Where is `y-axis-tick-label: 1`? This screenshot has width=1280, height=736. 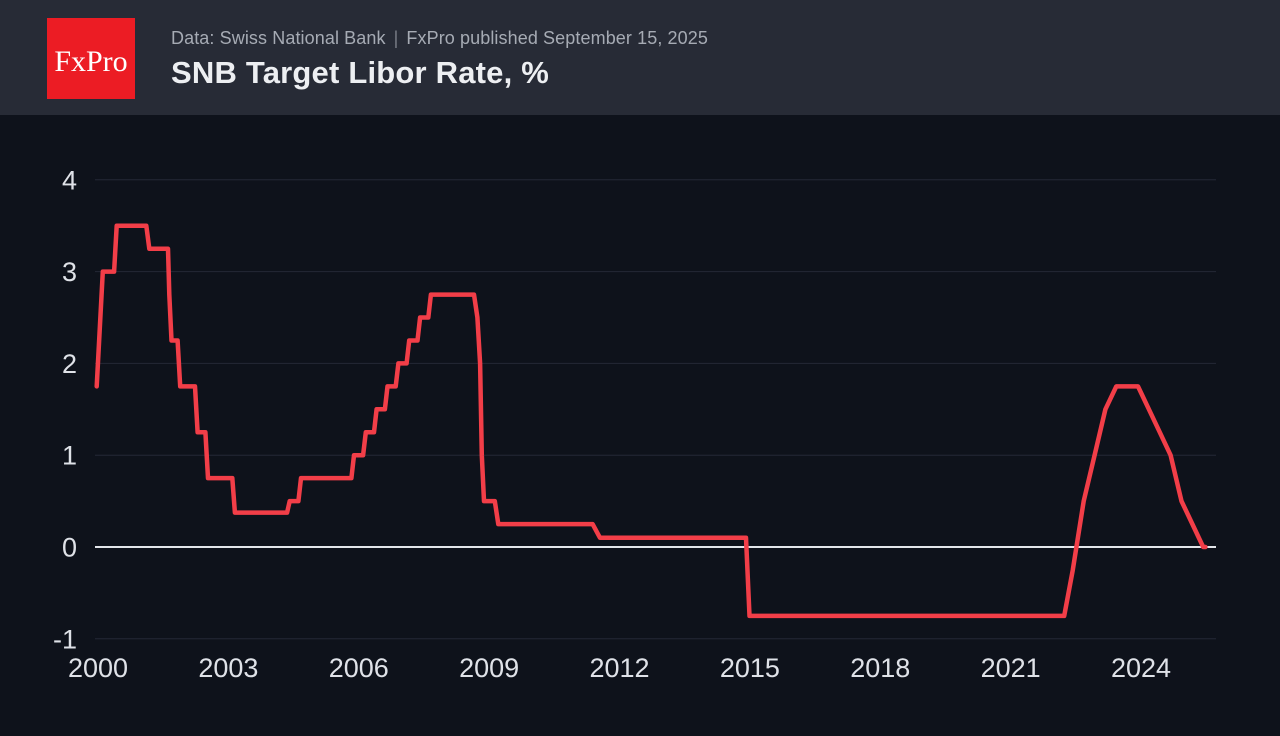
y-axis-tick-label: 1 is located at coordinates (69, 456).